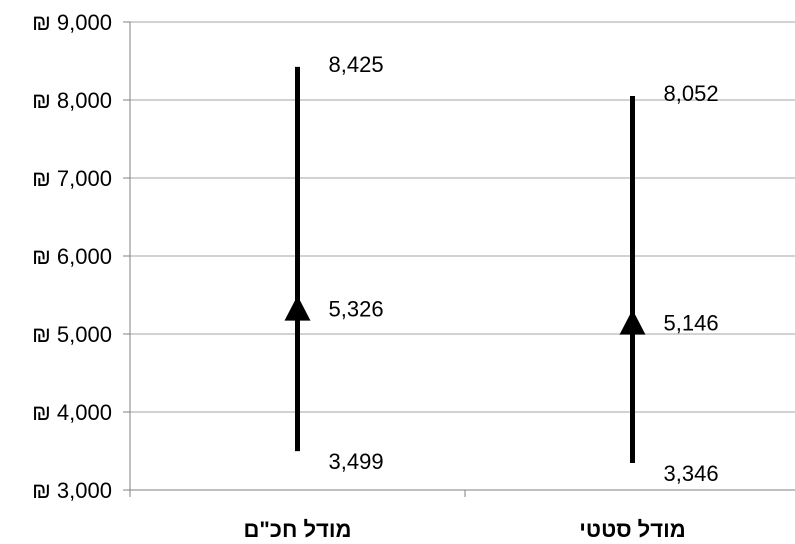  What do you see at coordinates (691, 93) in the screenshot?
I see `high-label: 8,052` at bounding box center [691, 93].